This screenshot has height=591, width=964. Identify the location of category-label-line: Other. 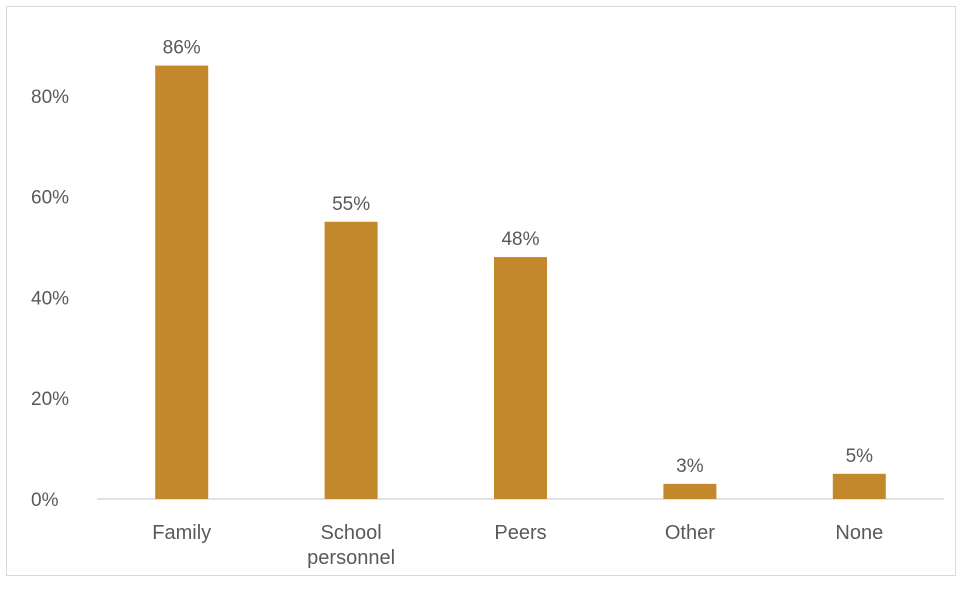
(690, 533).